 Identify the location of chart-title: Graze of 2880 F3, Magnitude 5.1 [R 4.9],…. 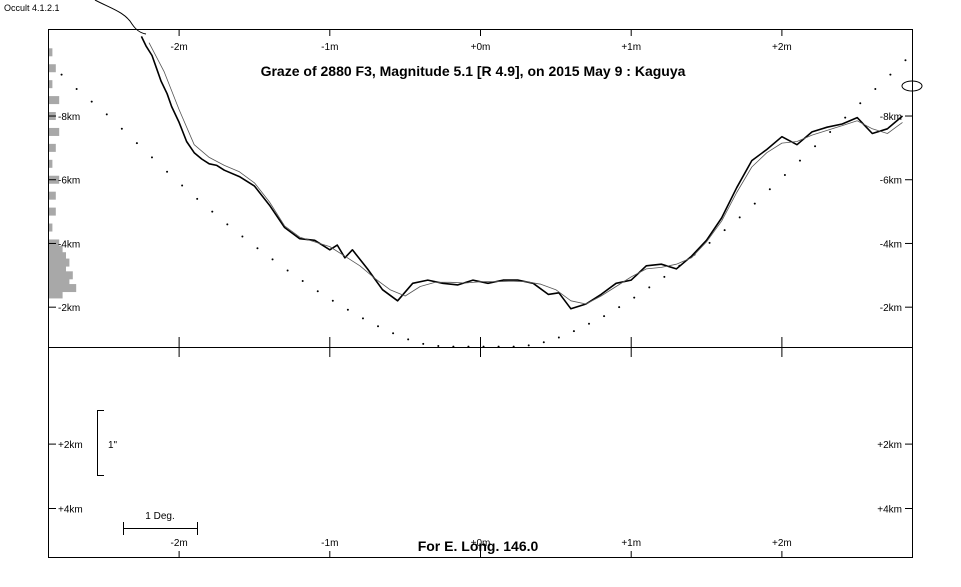
(473, 71).